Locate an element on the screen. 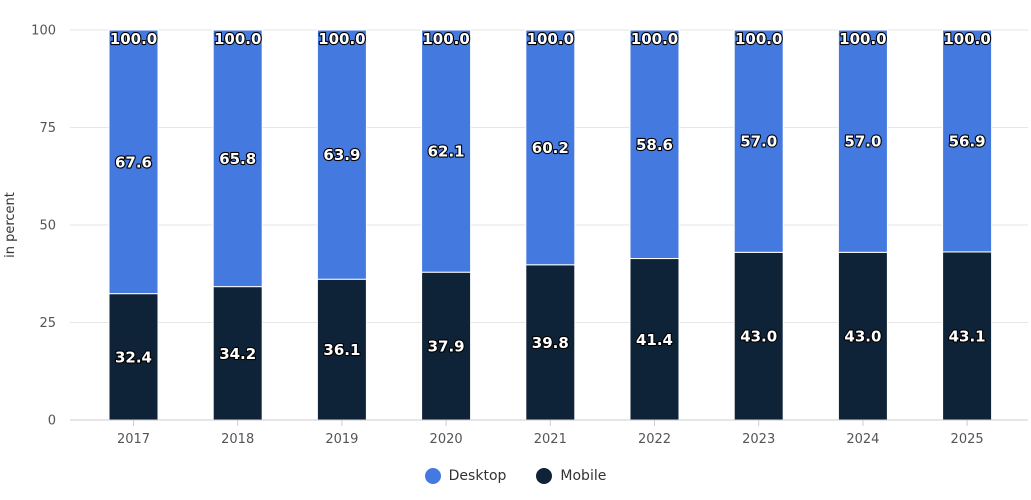 The width and height of the screenshot is (1031, 500). bar-desktop-2023 is located at coordinates (758, 141).